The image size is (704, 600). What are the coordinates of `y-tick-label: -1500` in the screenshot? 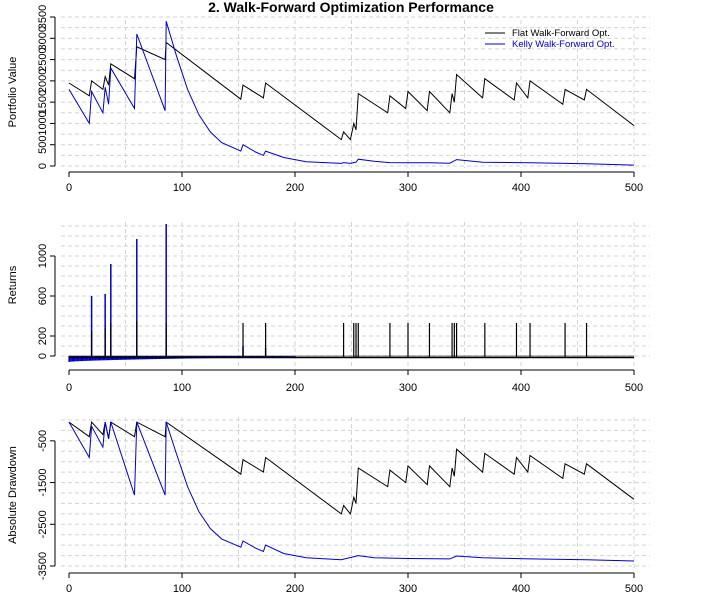 It's located at (43, 483).